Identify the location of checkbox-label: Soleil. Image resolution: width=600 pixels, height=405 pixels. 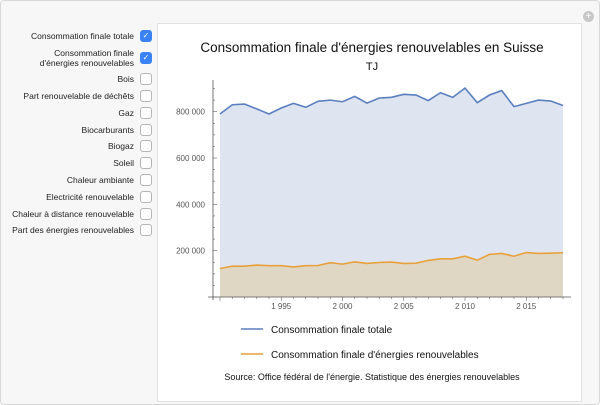
(123, 163).